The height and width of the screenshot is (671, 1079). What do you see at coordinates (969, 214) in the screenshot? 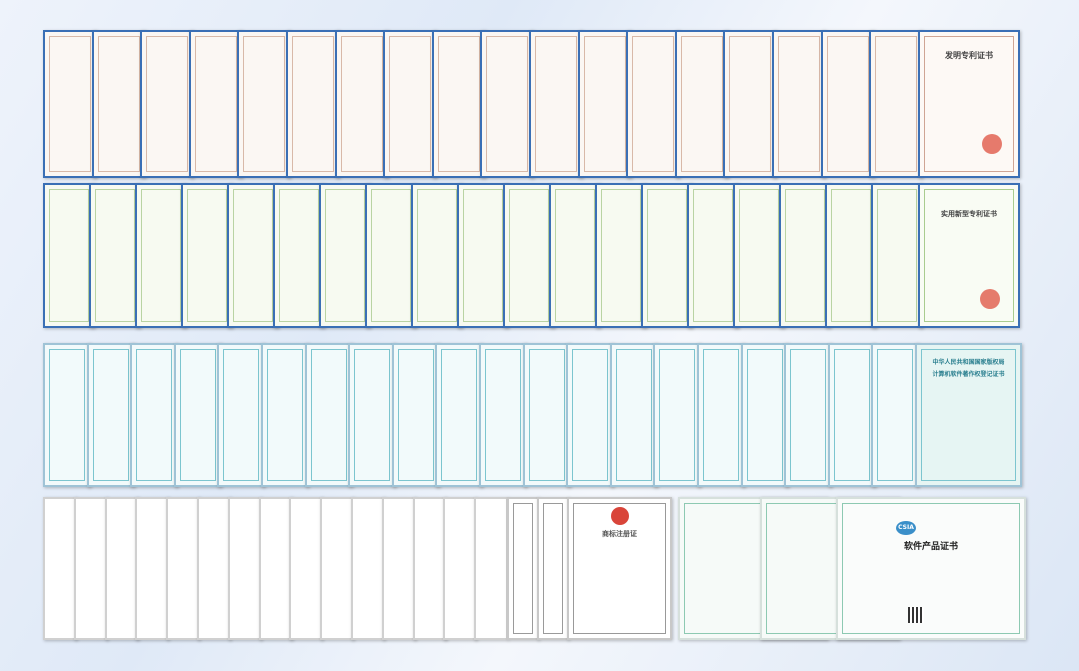
I see `certificate-title: 实用新型专利证书` at bounding box center [969, 214].